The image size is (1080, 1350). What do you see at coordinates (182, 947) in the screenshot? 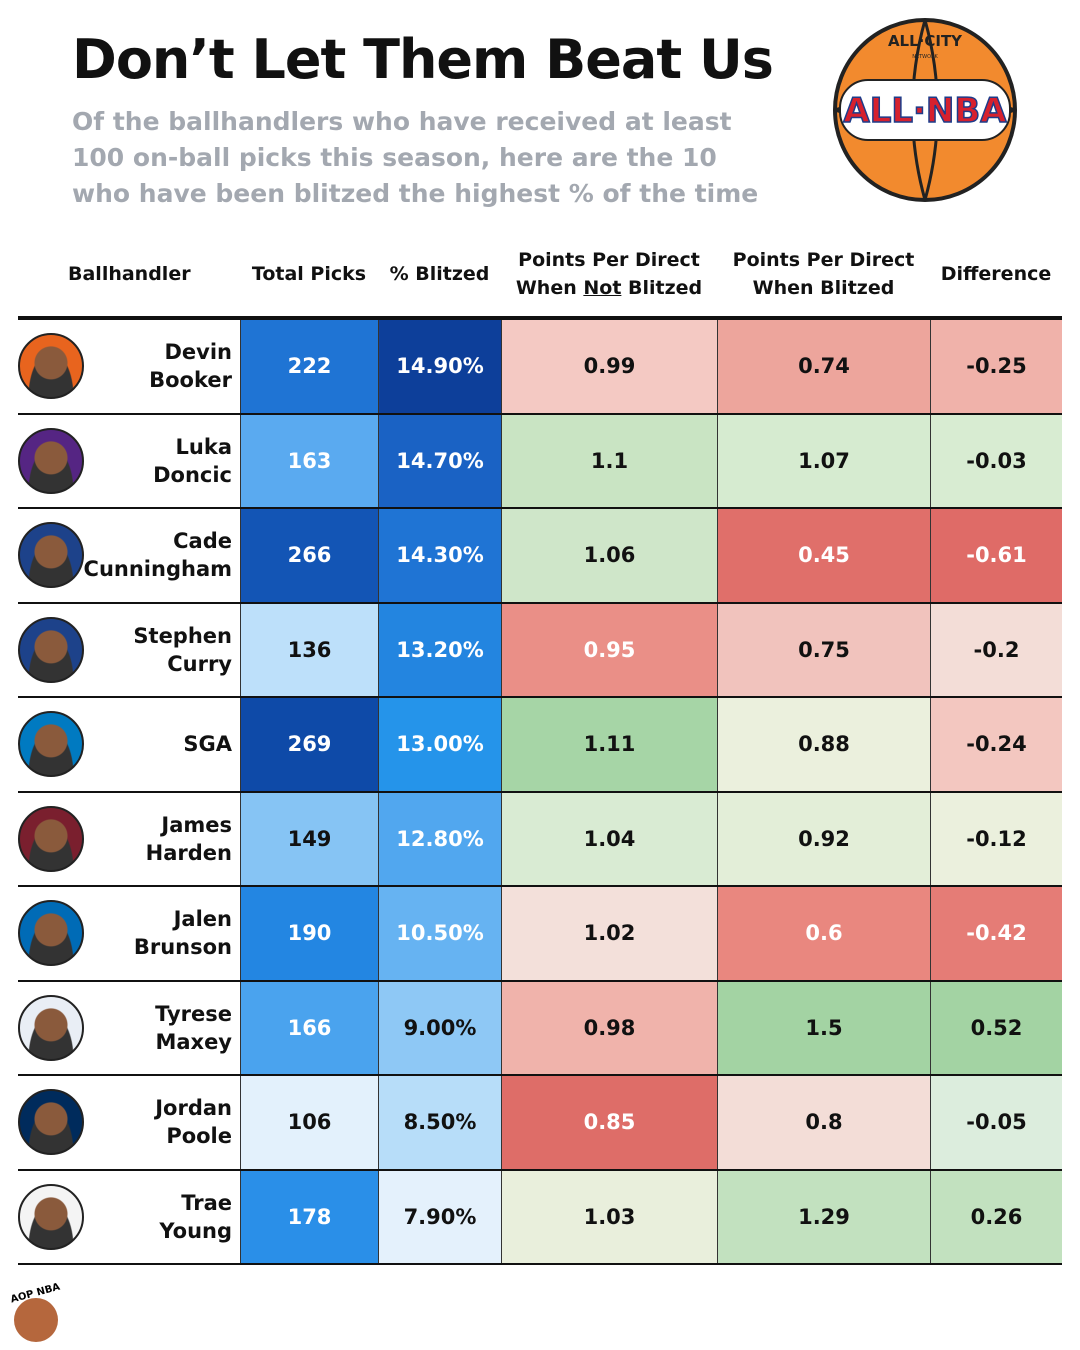
I see `name-line: Brunson` at bounding box center [182, 947].